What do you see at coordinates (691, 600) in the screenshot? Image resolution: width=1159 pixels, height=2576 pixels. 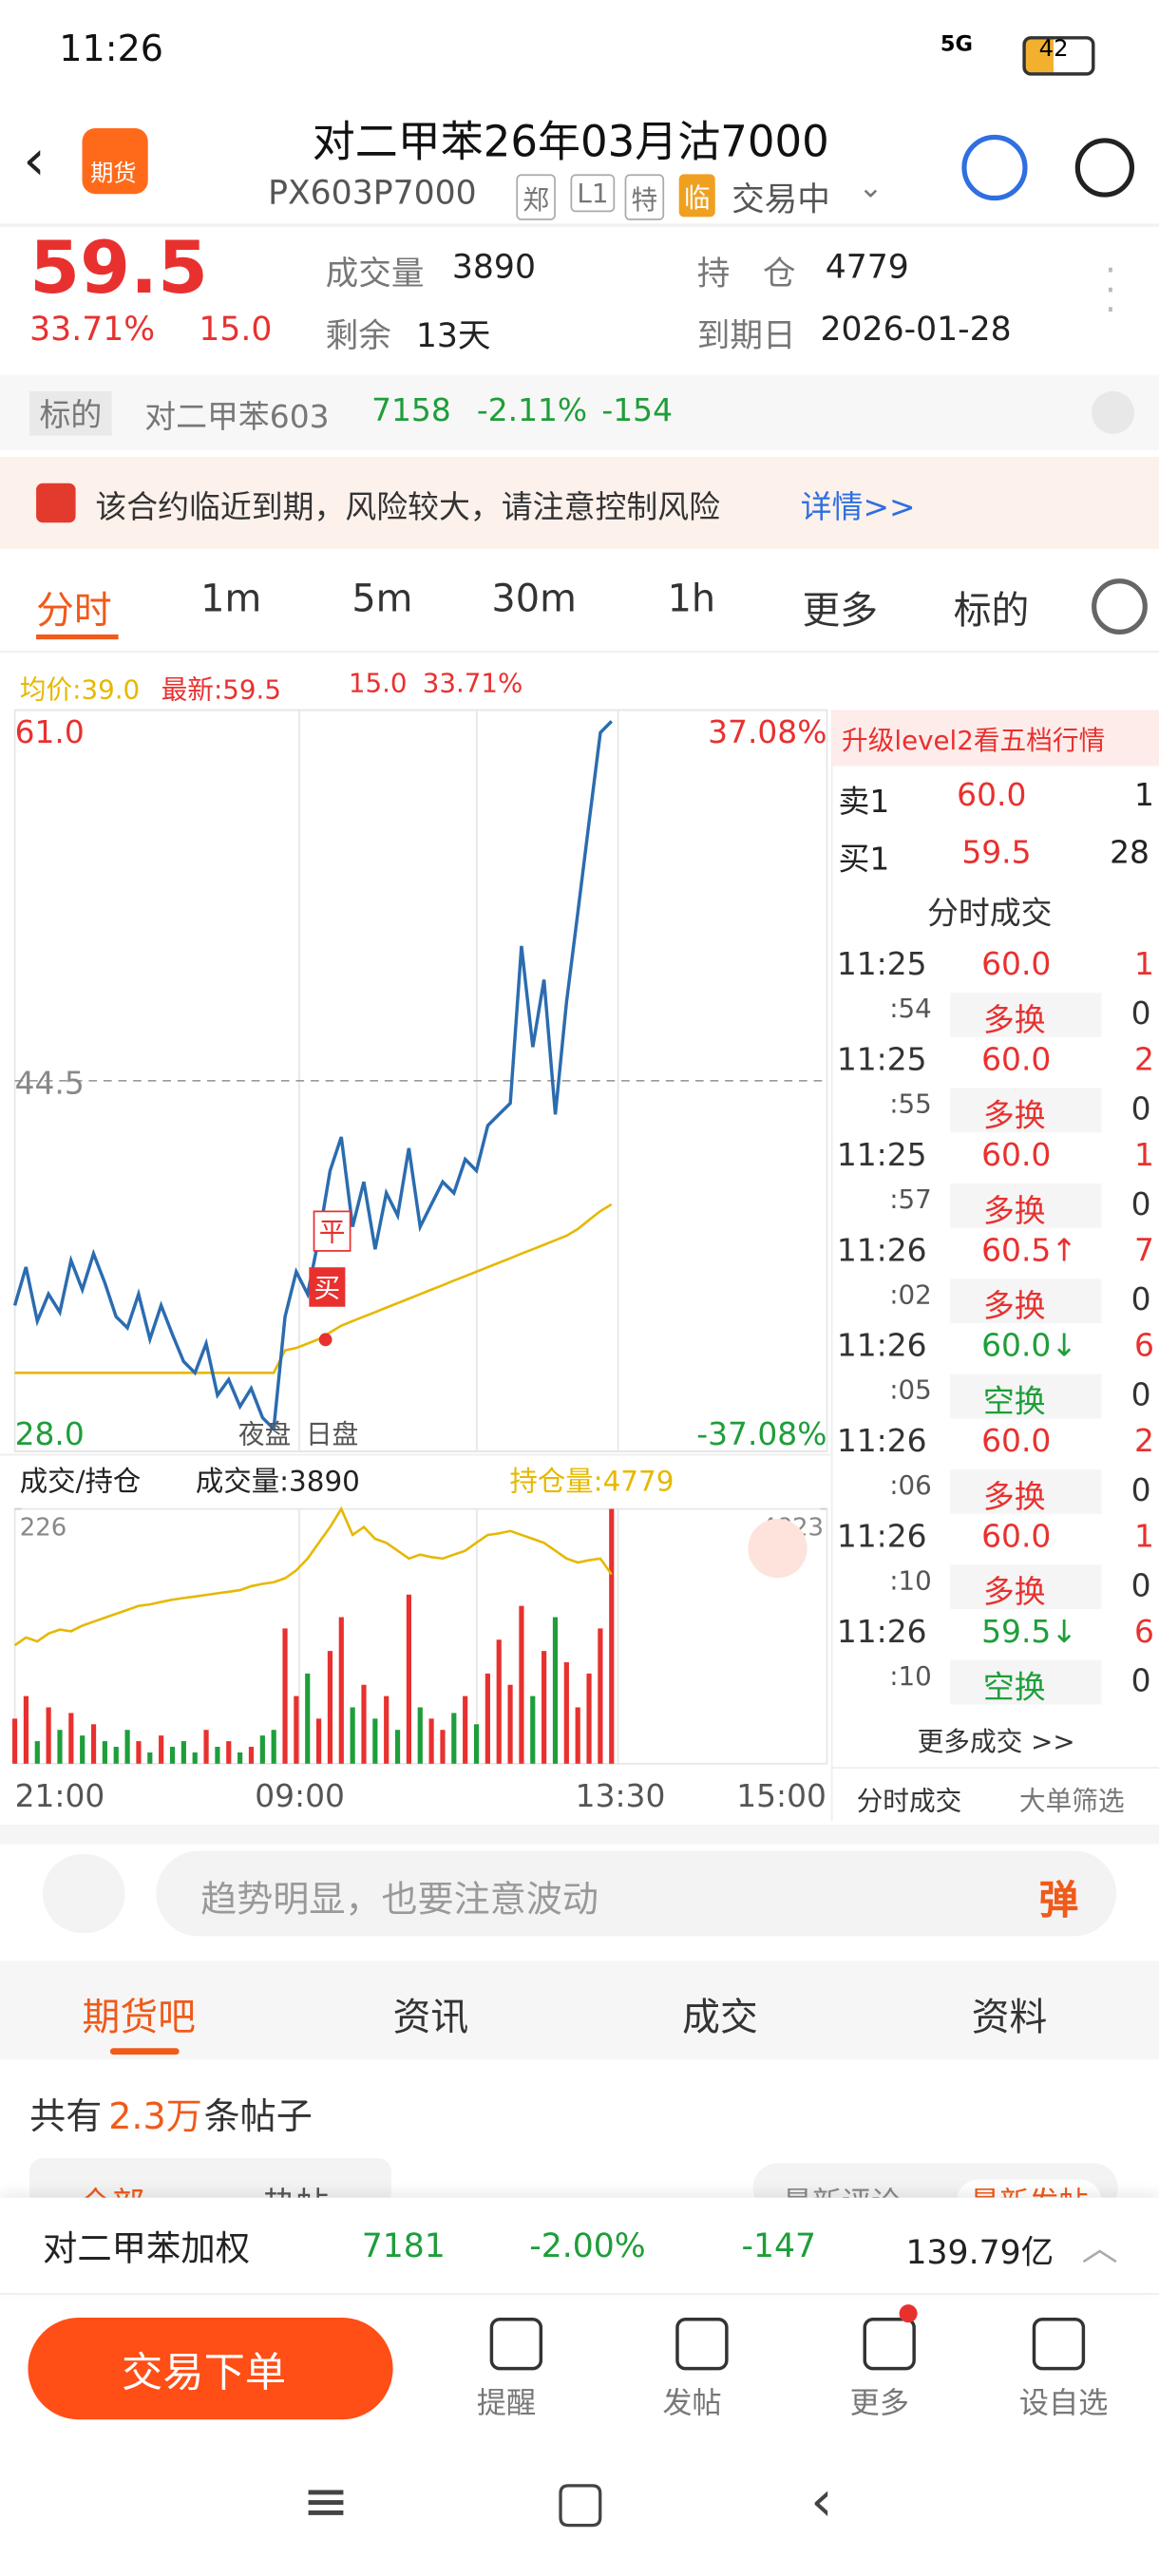 I see `period-tab: 1h` at bounding box center [691, 600].